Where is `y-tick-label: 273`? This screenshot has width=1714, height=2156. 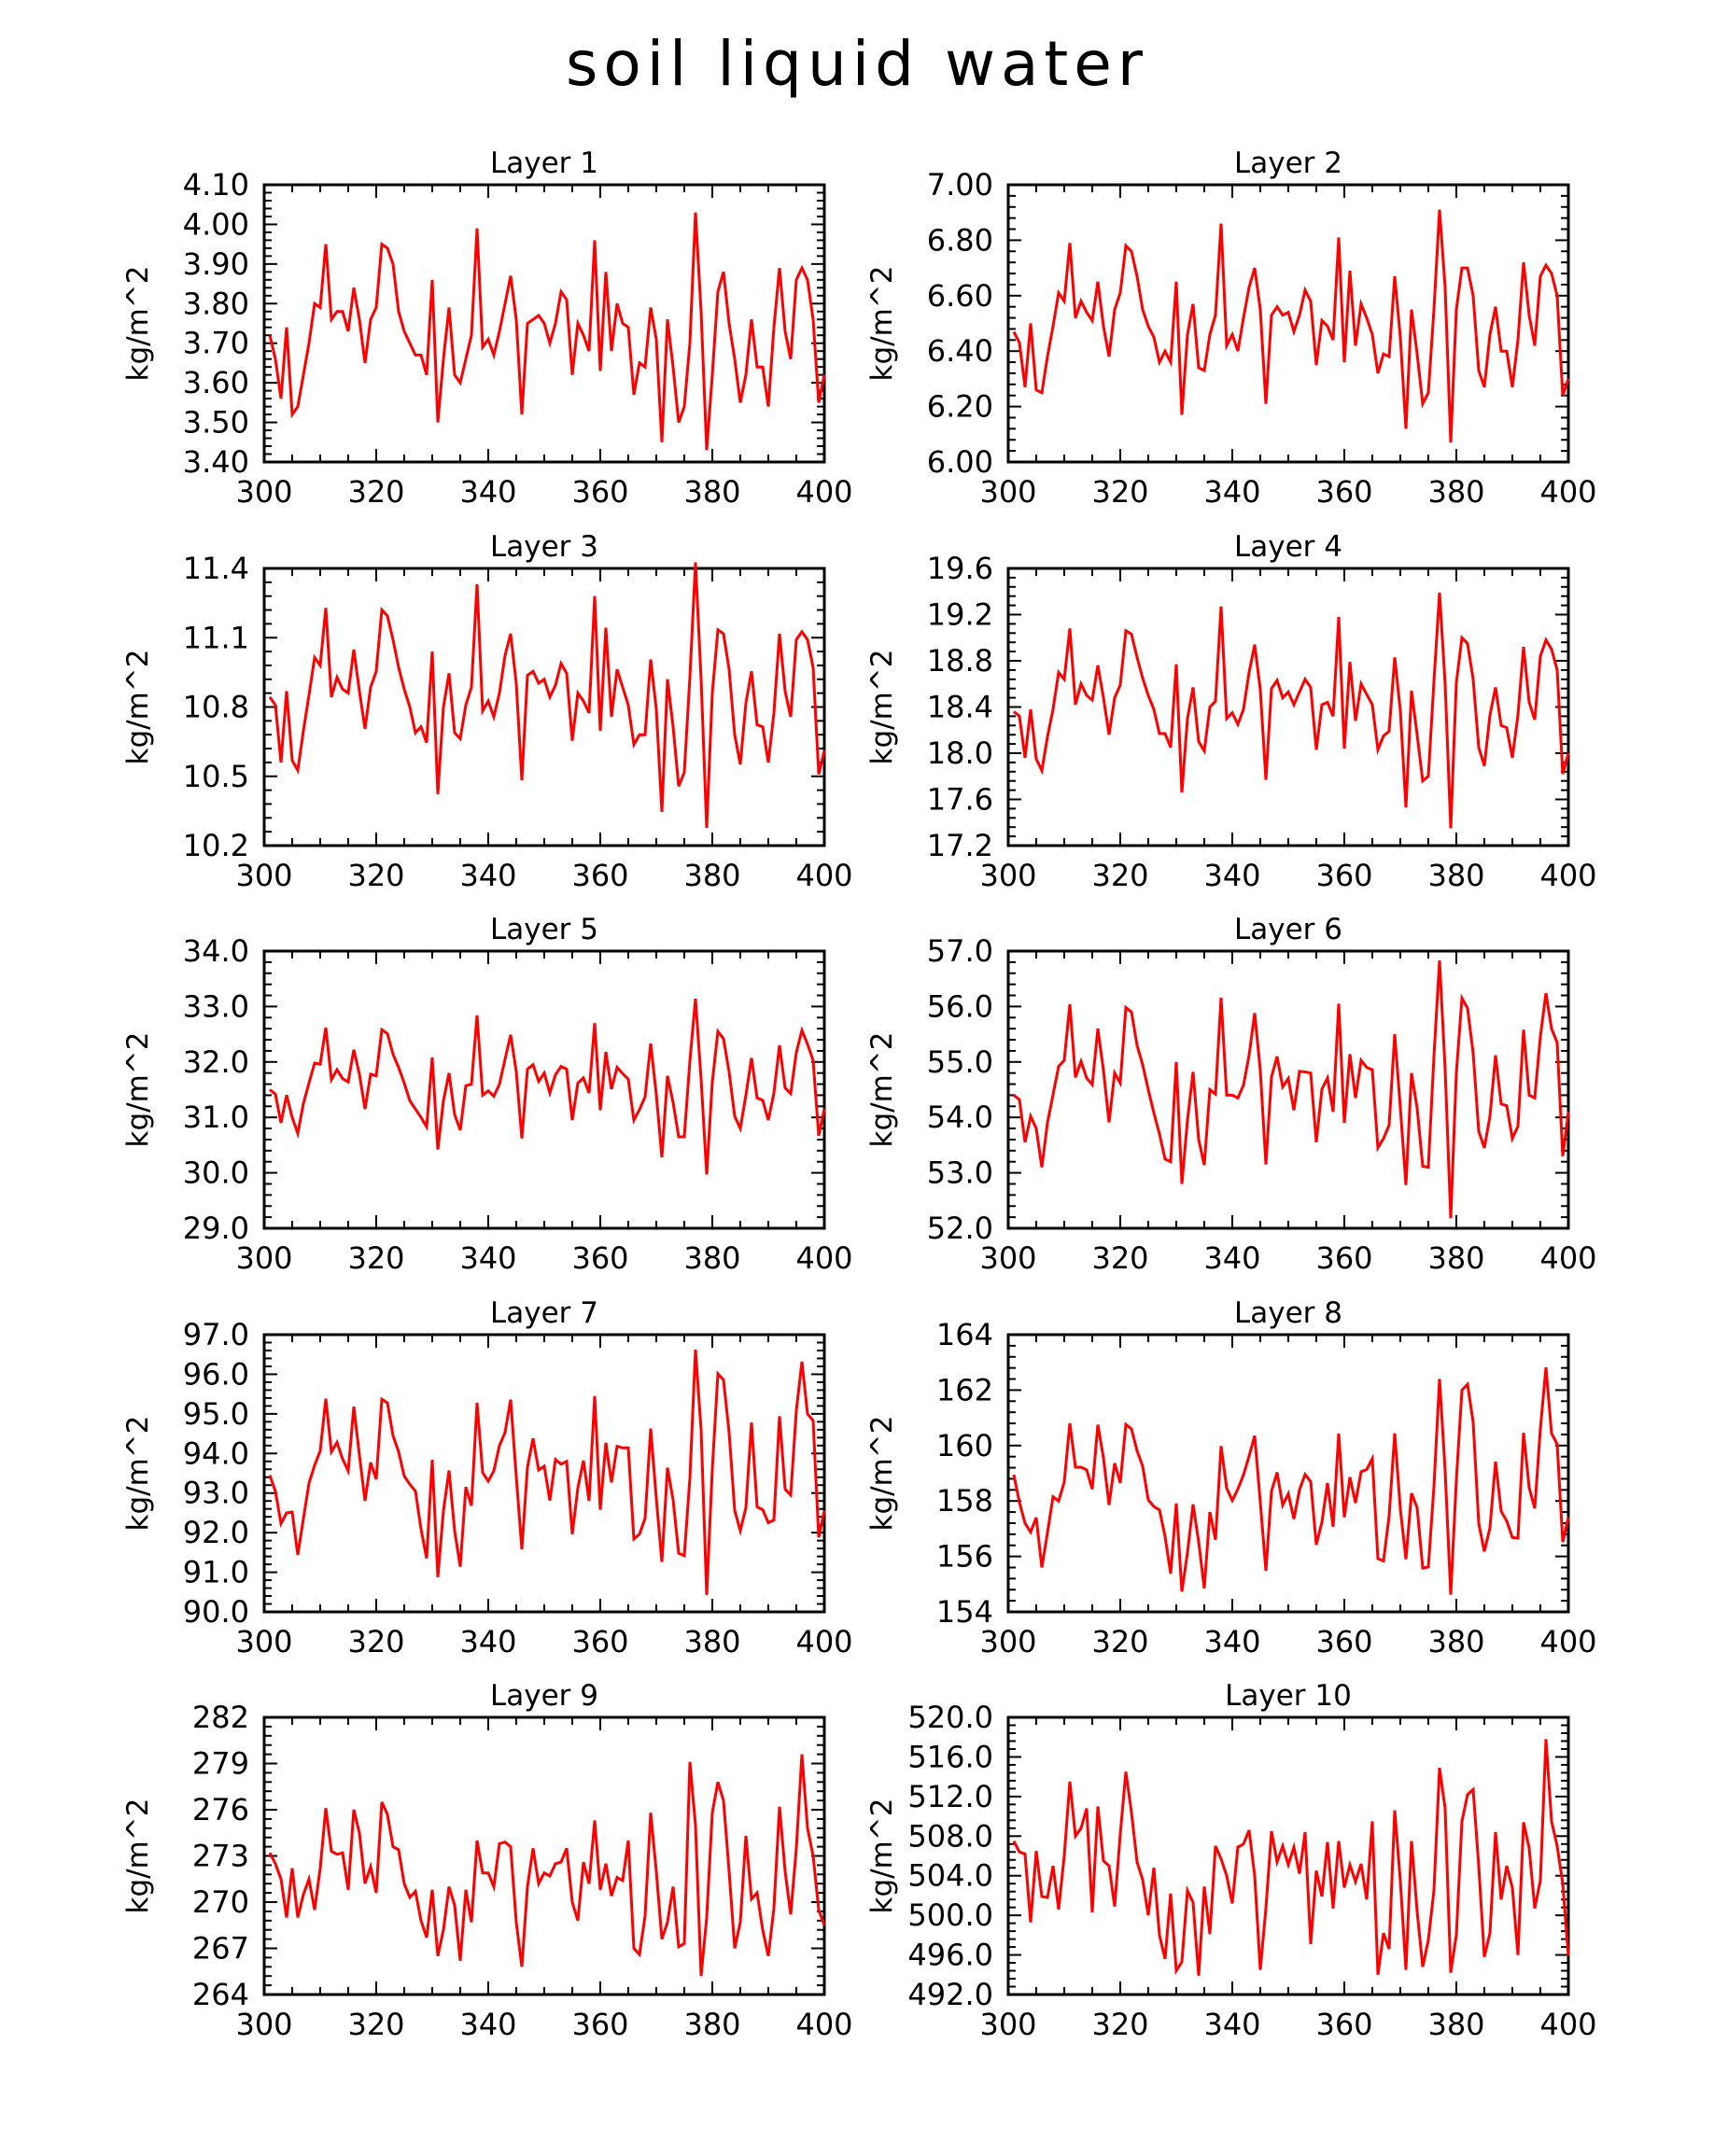 y-tick-label: 273 is located at coordinates (221, 1856).